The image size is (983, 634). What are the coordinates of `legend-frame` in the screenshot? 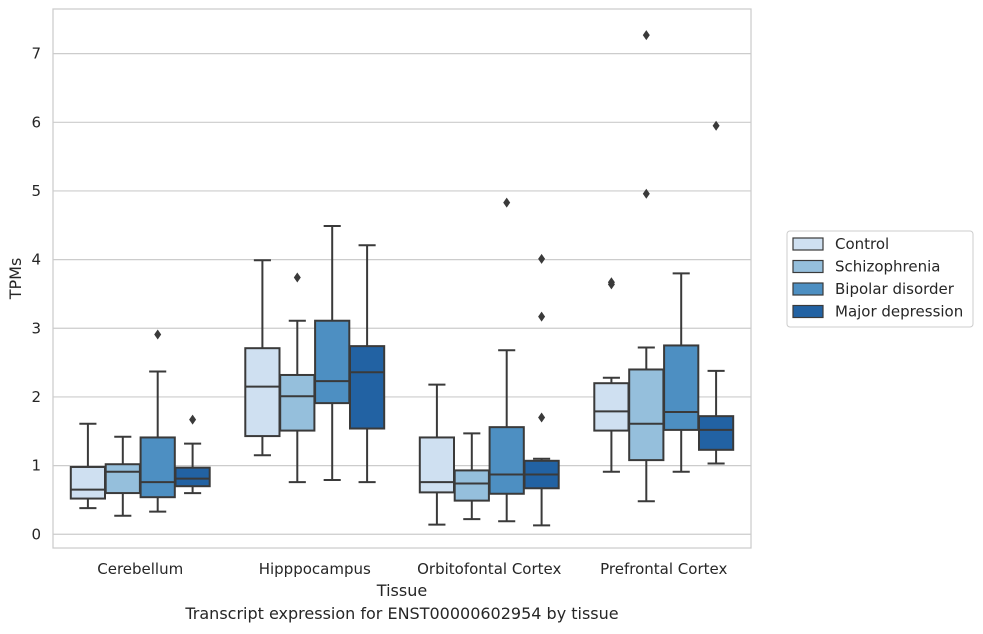 It's located at (880, 279).